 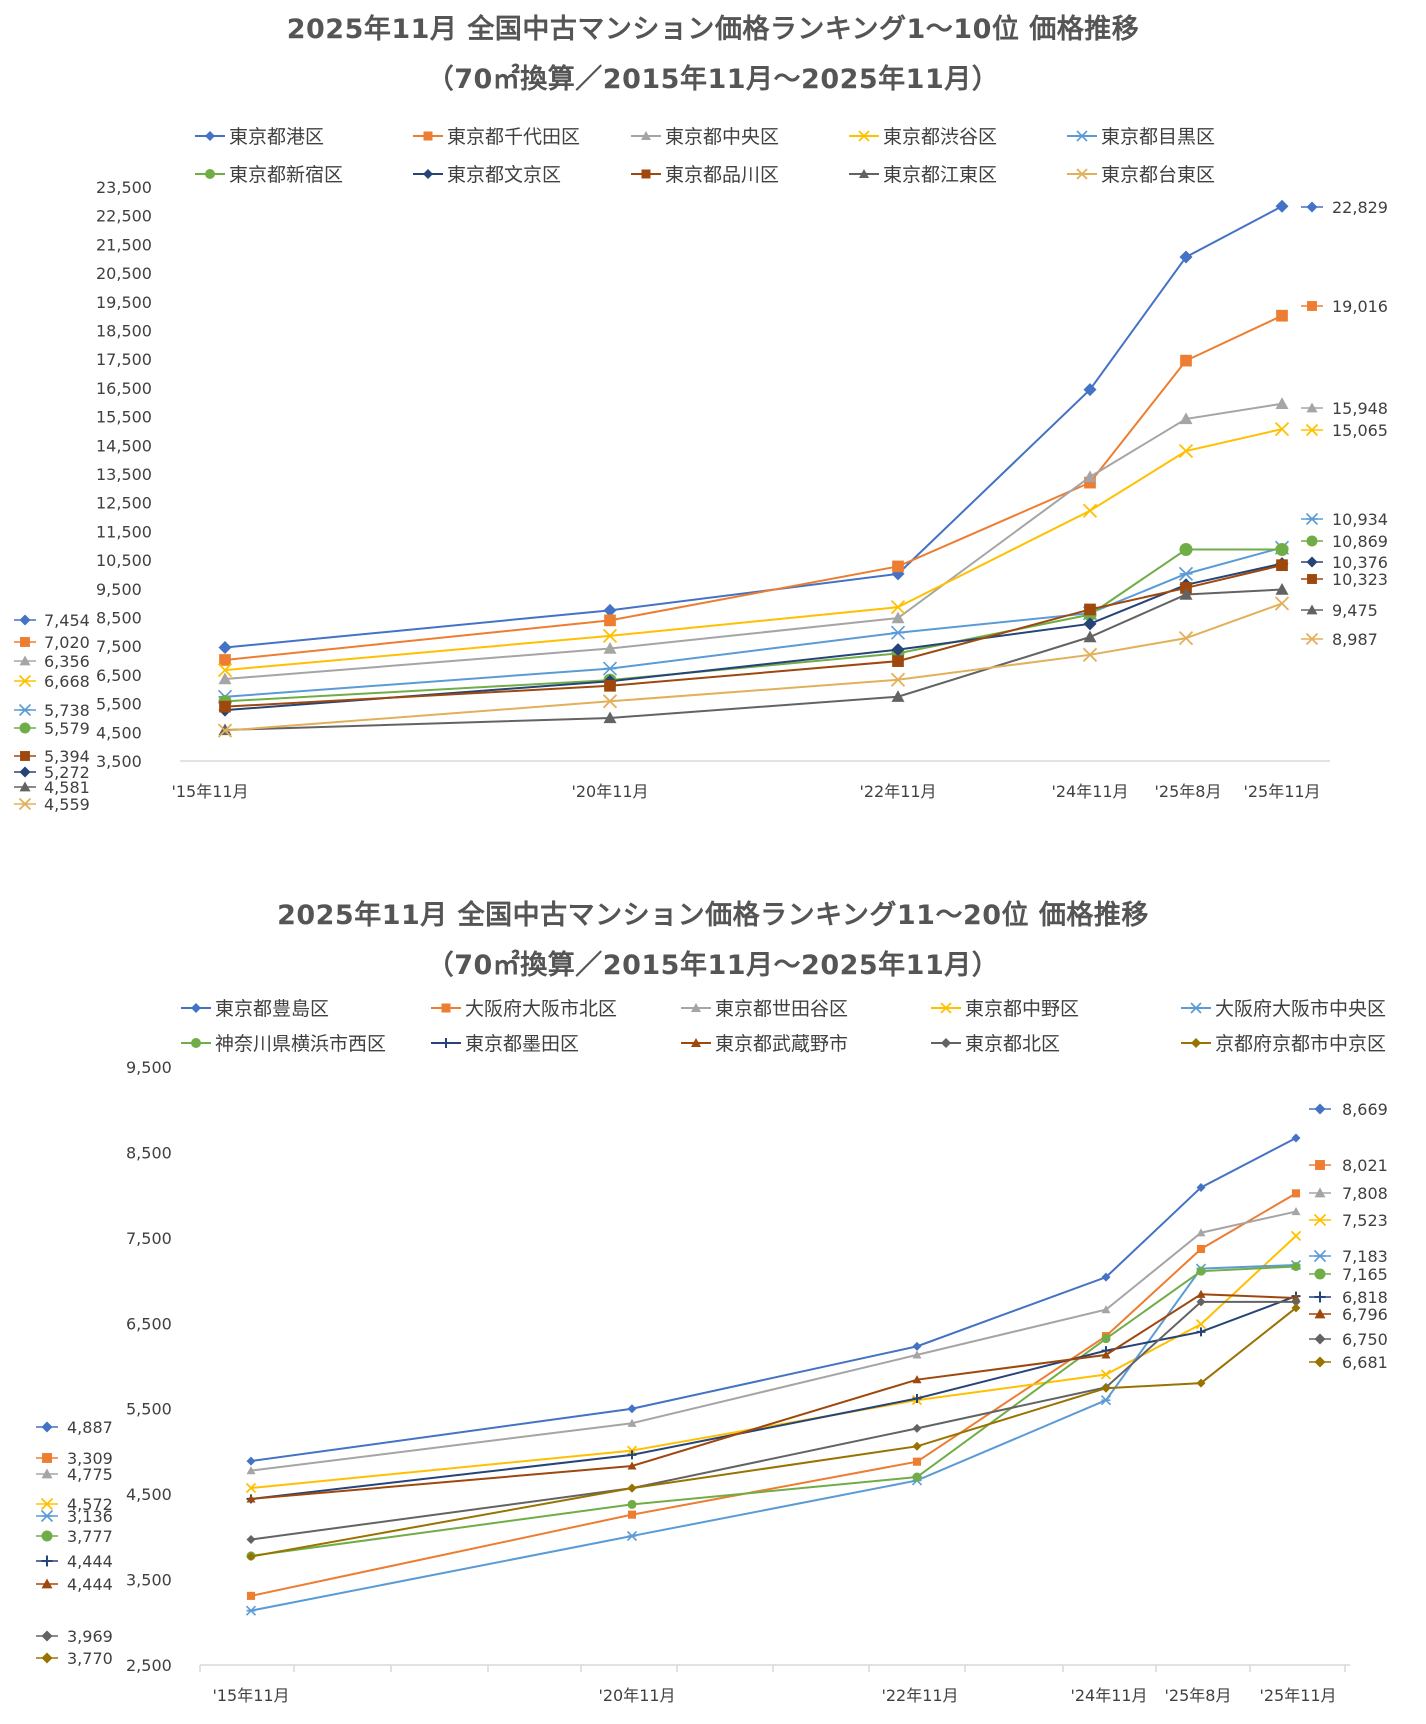 I want to click on y-tick-label: 21,500, so click(x=124, y=244).